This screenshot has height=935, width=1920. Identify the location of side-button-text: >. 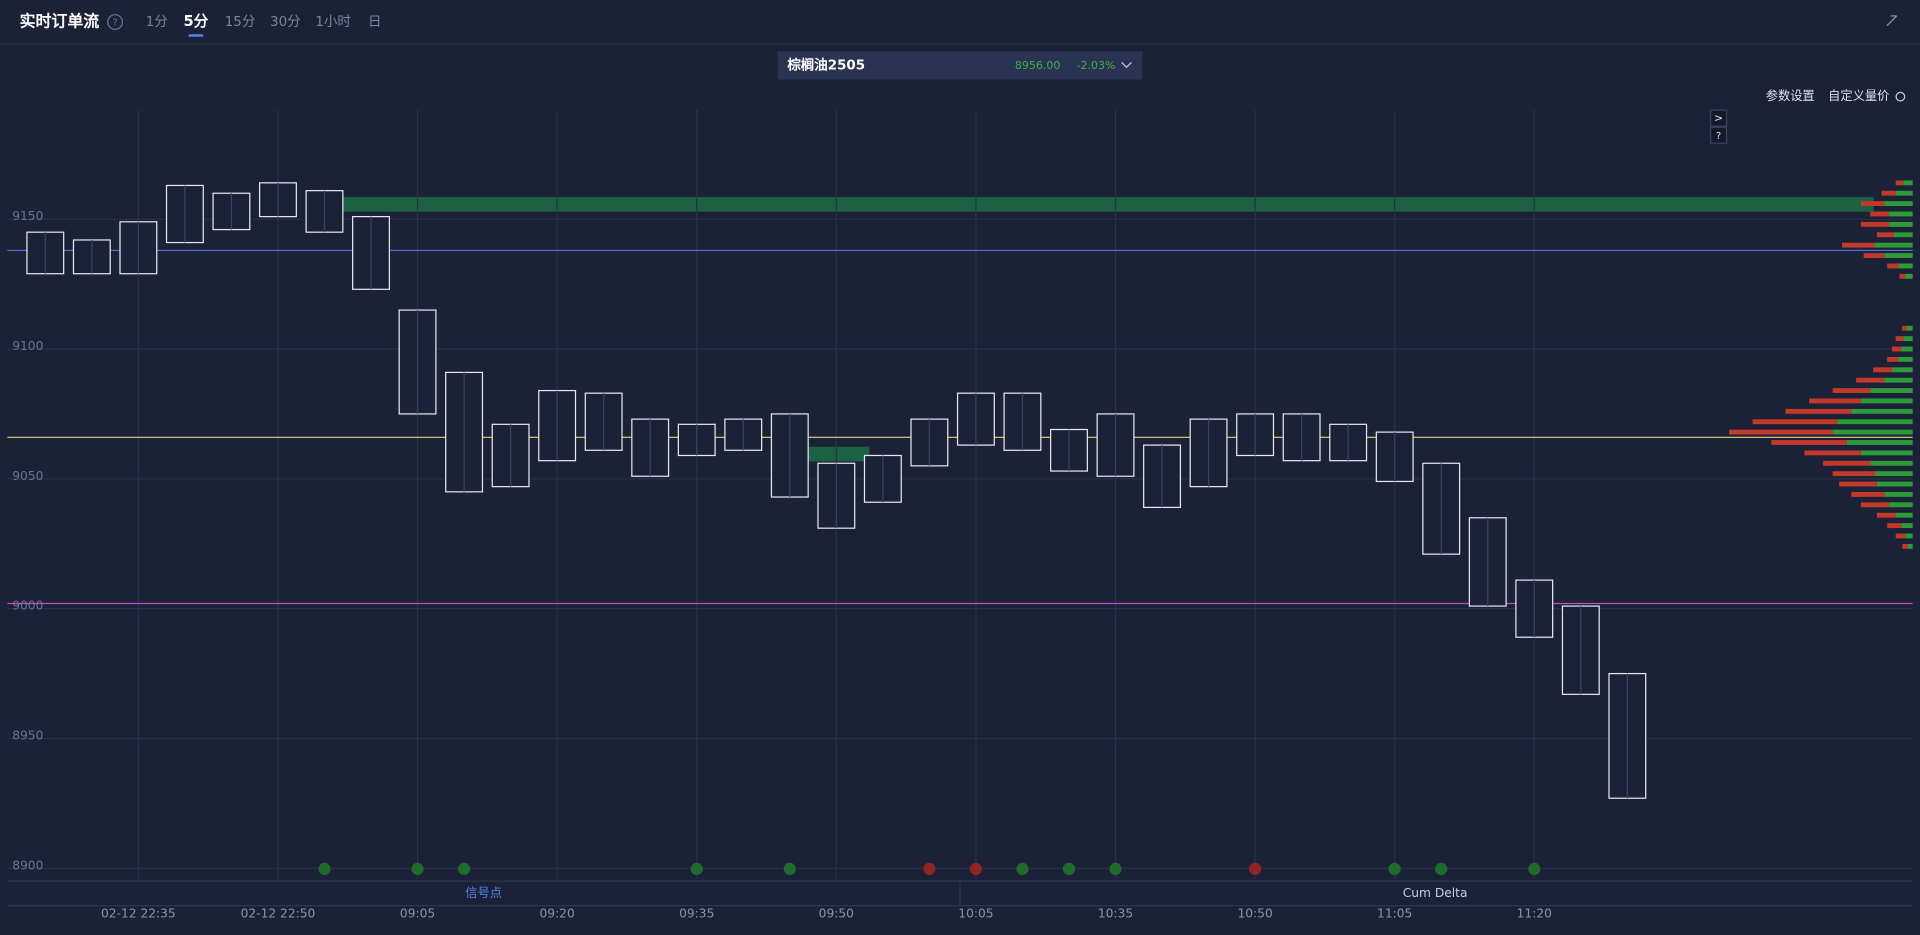
(1718, 118).